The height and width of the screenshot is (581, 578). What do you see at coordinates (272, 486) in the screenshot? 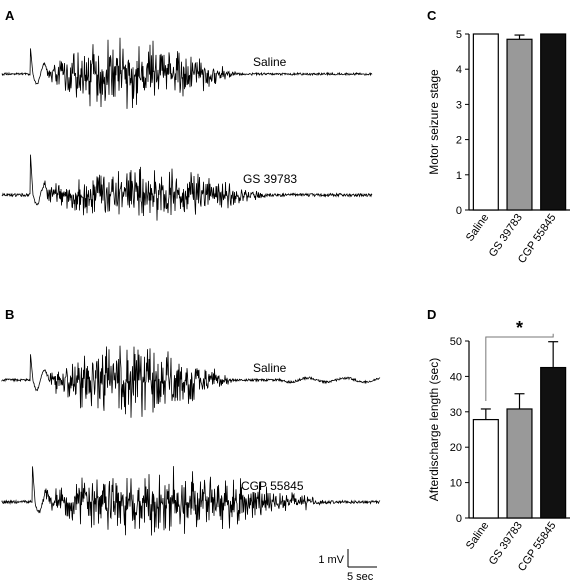
I see `trace-label-b-cgp55845: CGP 55845` at bounding box center [272, 486].